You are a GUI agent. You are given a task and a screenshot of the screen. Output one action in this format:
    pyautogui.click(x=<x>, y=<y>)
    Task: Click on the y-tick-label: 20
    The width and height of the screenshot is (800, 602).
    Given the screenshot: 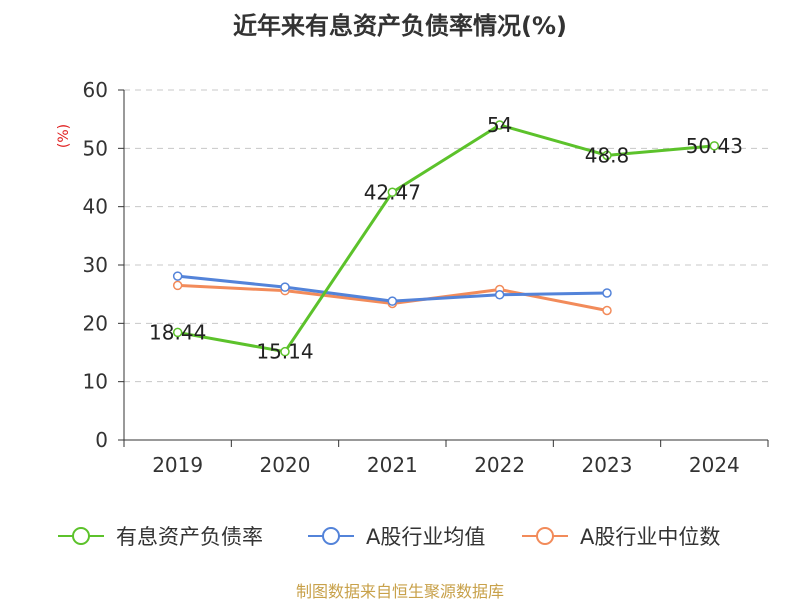 What is the action you would take?
    pyautogui.click(x=95, y=323)
    